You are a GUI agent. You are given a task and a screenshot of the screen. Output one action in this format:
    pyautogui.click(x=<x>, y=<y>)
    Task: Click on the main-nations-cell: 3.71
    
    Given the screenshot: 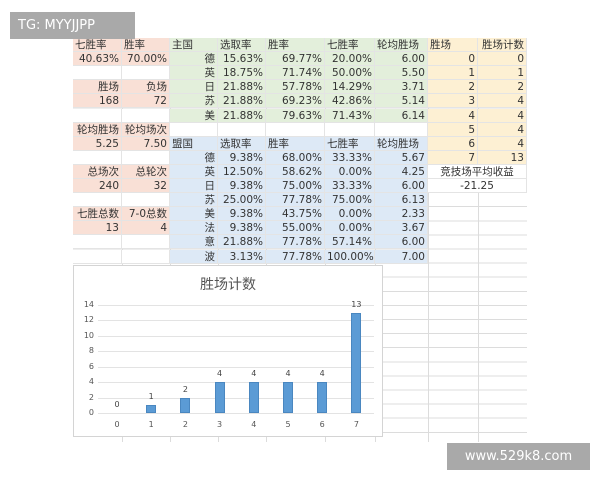 What is the action you would take?
    pyautogui.click(x=401, y=87)
    